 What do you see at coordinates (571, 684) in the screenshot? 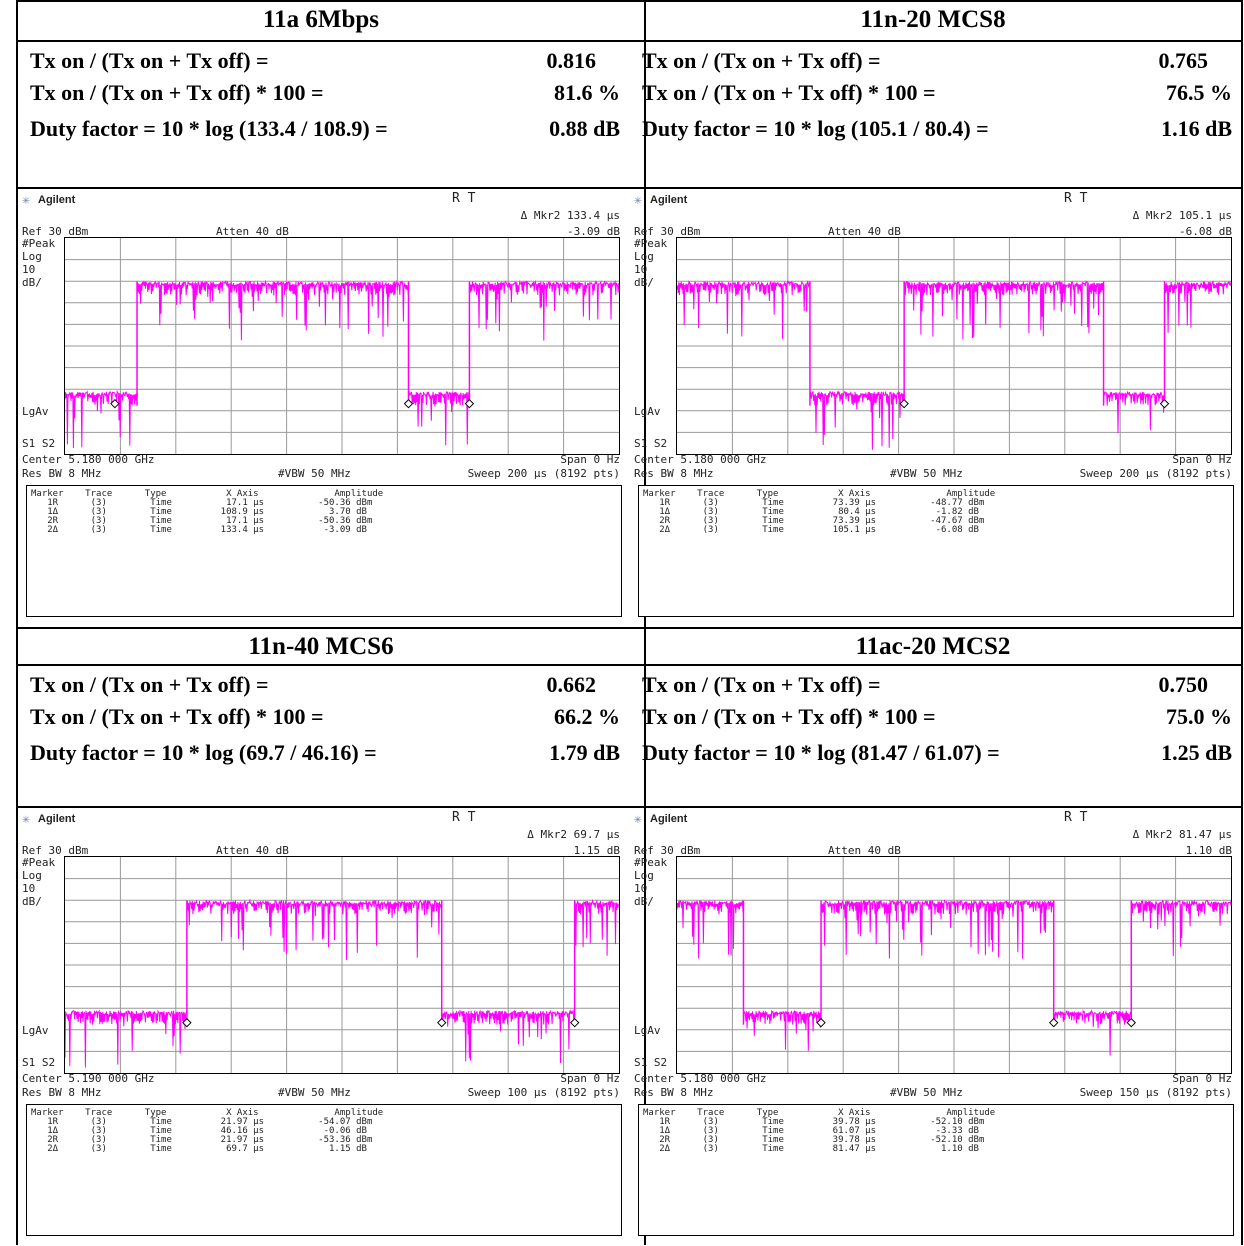
I see `ratio-value: 0.662` at bounding box center [571, 684].